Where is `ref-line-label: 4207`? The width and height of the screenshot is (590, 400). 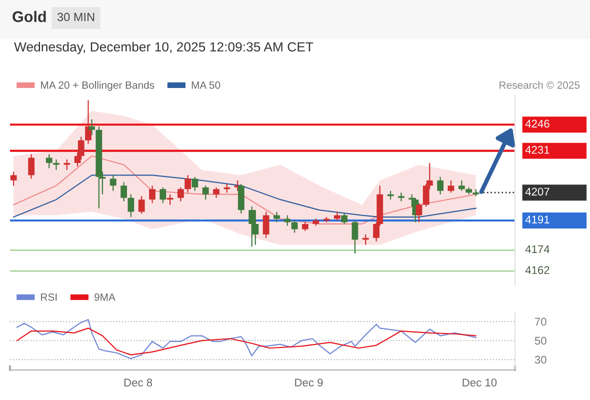
ref-line-label: 4207 is located at coordinates (537, 192).